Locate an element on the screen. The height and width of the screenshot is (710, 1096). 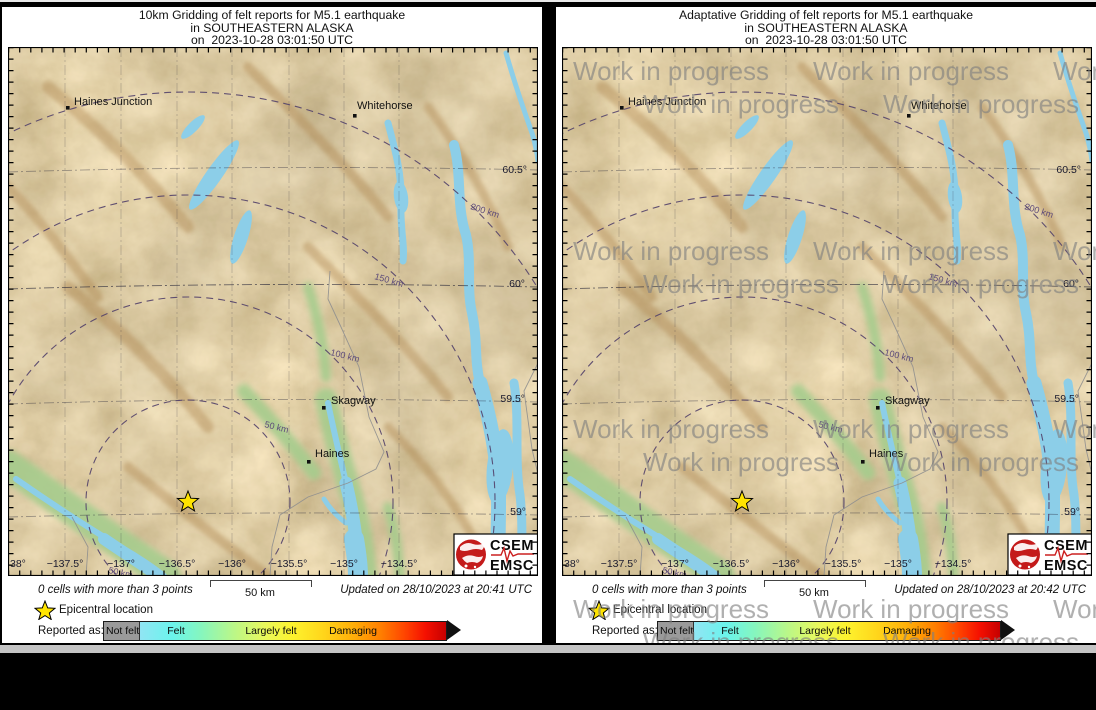
updated-timestamp: Updated on 28/10/2023 at 20:41 UTC is located at coordinates (436, 590).